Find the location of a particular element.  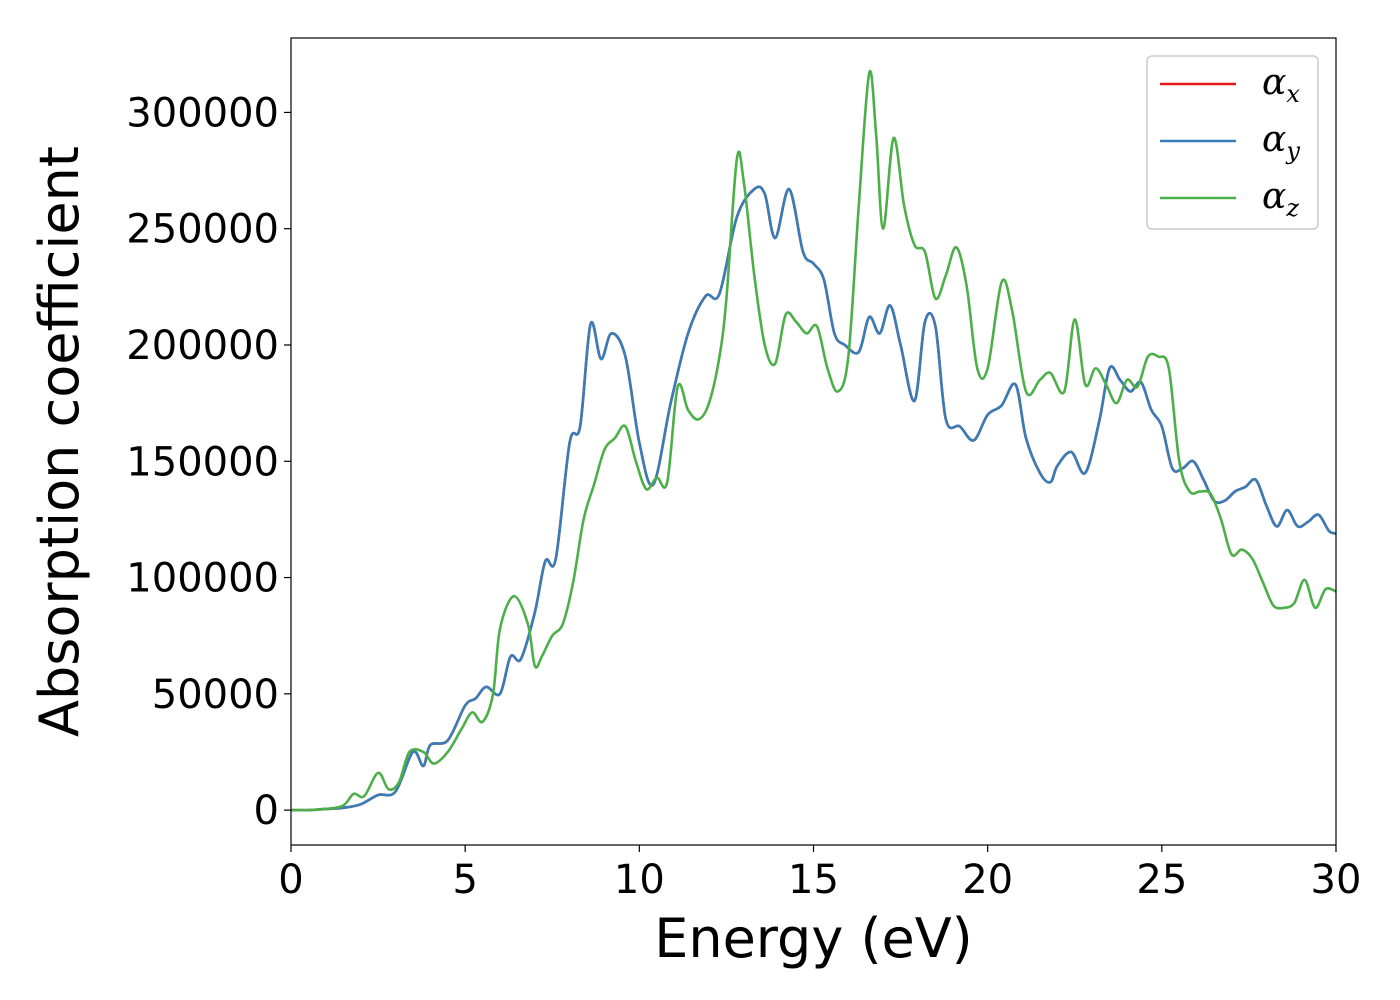

x-tick-label: 20 is located at coordinates (987, 880).